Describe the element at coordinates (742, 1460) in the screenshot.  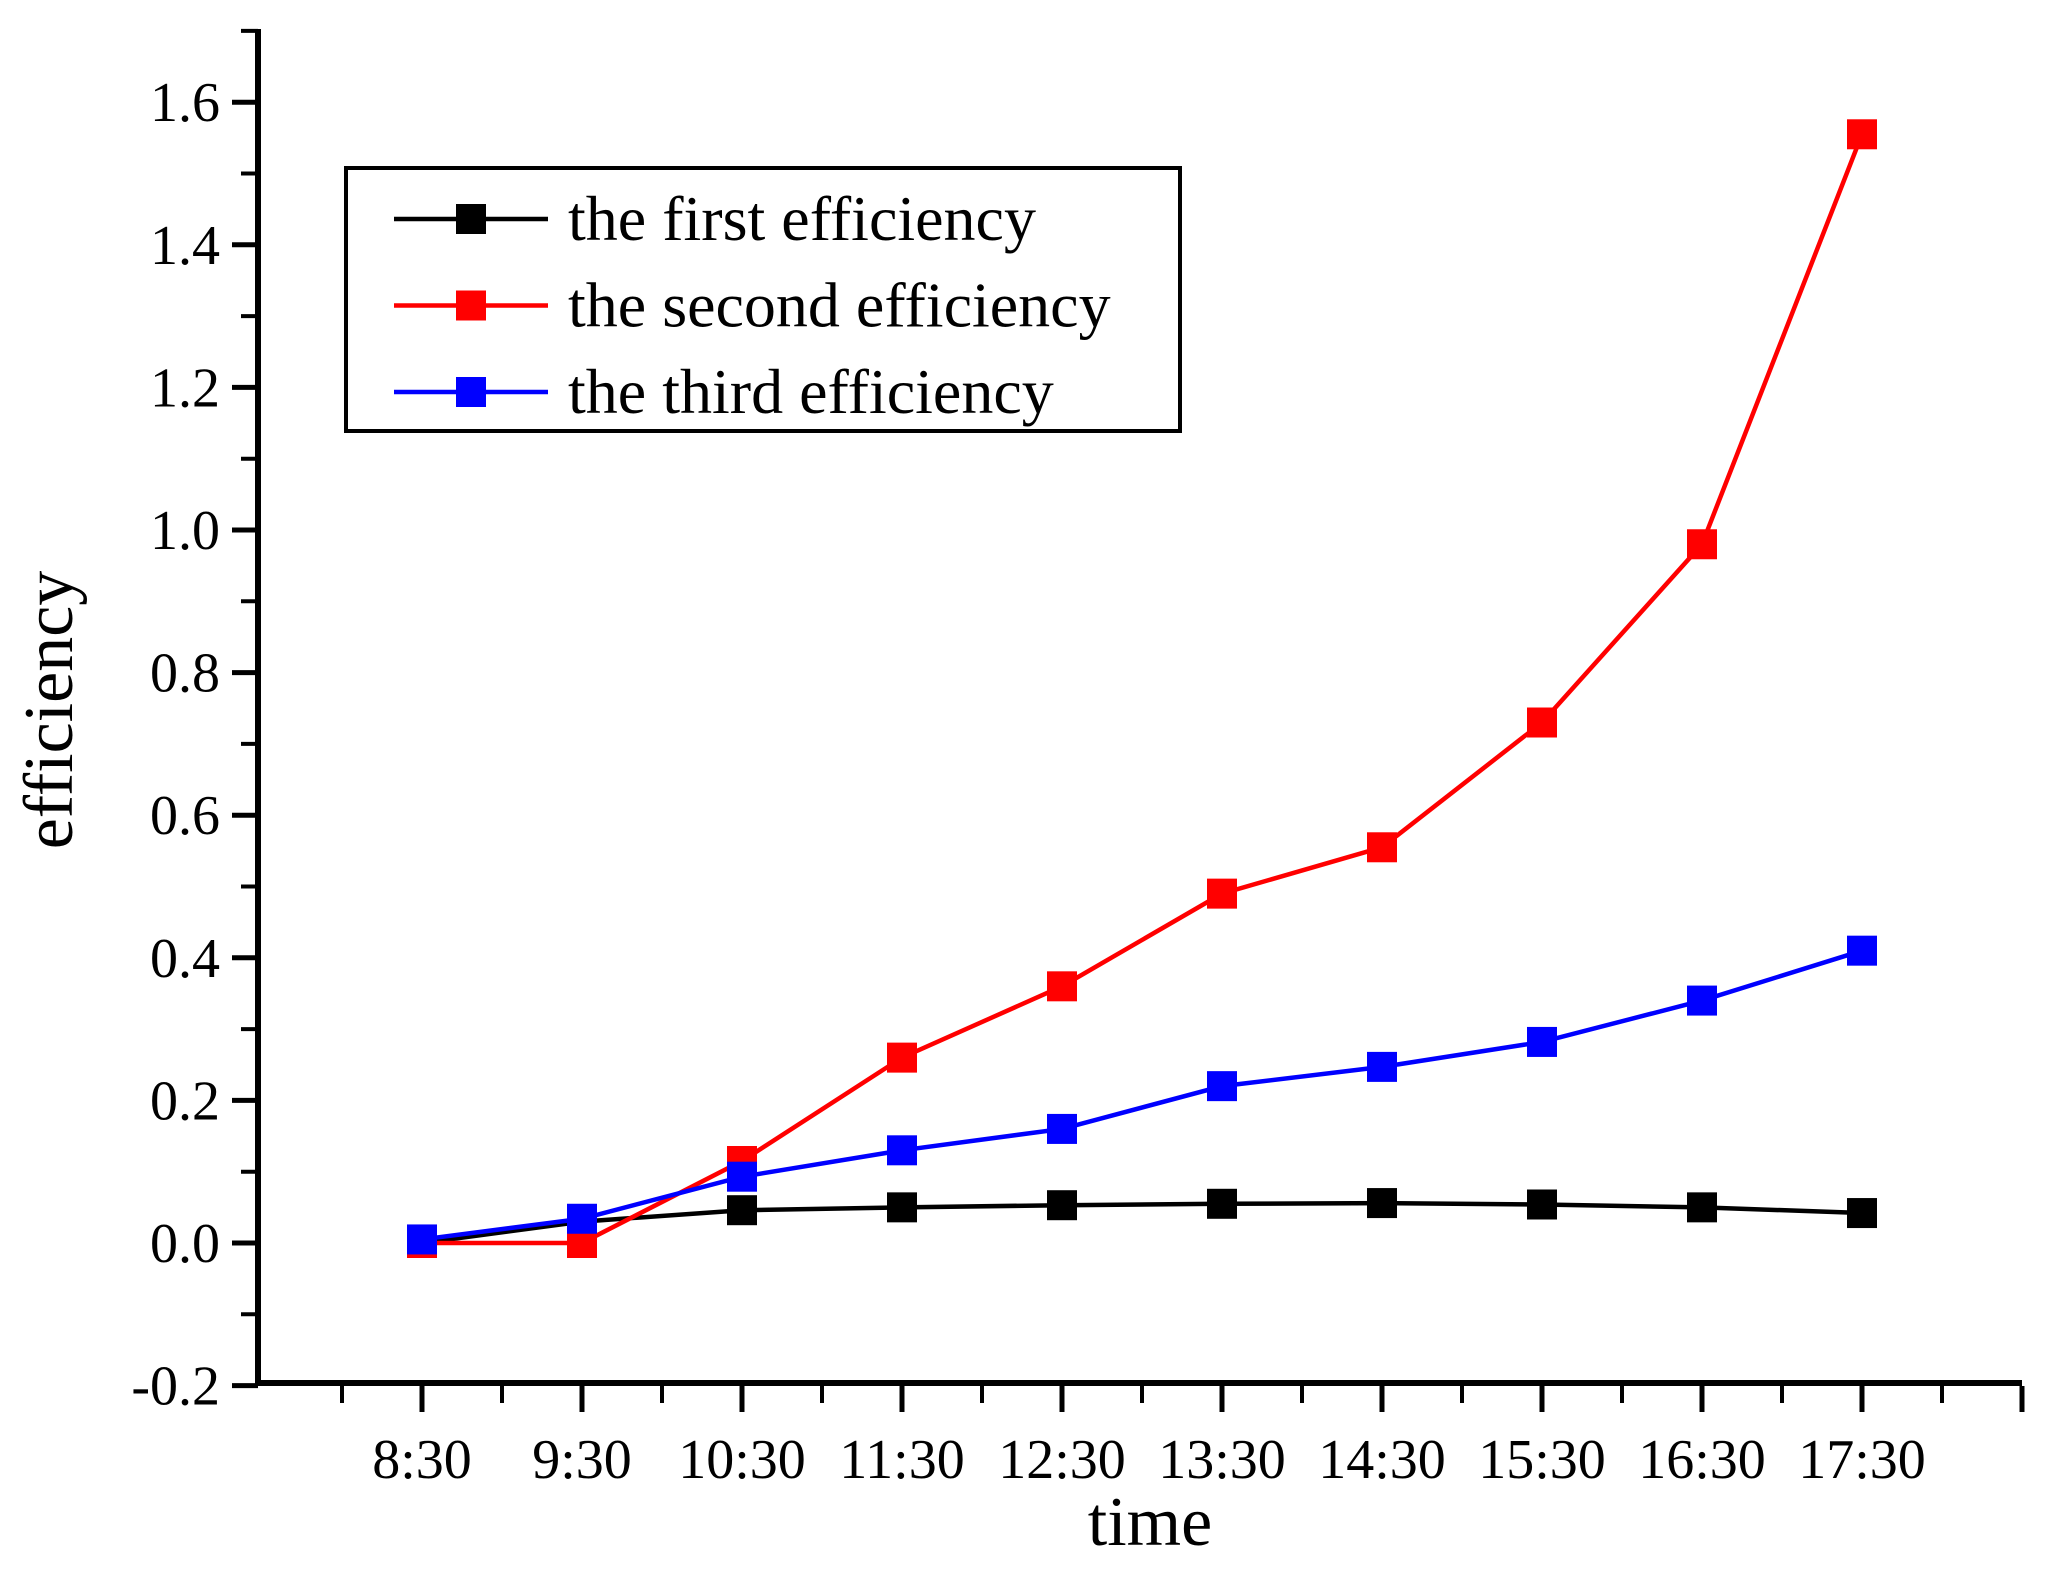
I see `x-tick-label: 10:30` at that location.